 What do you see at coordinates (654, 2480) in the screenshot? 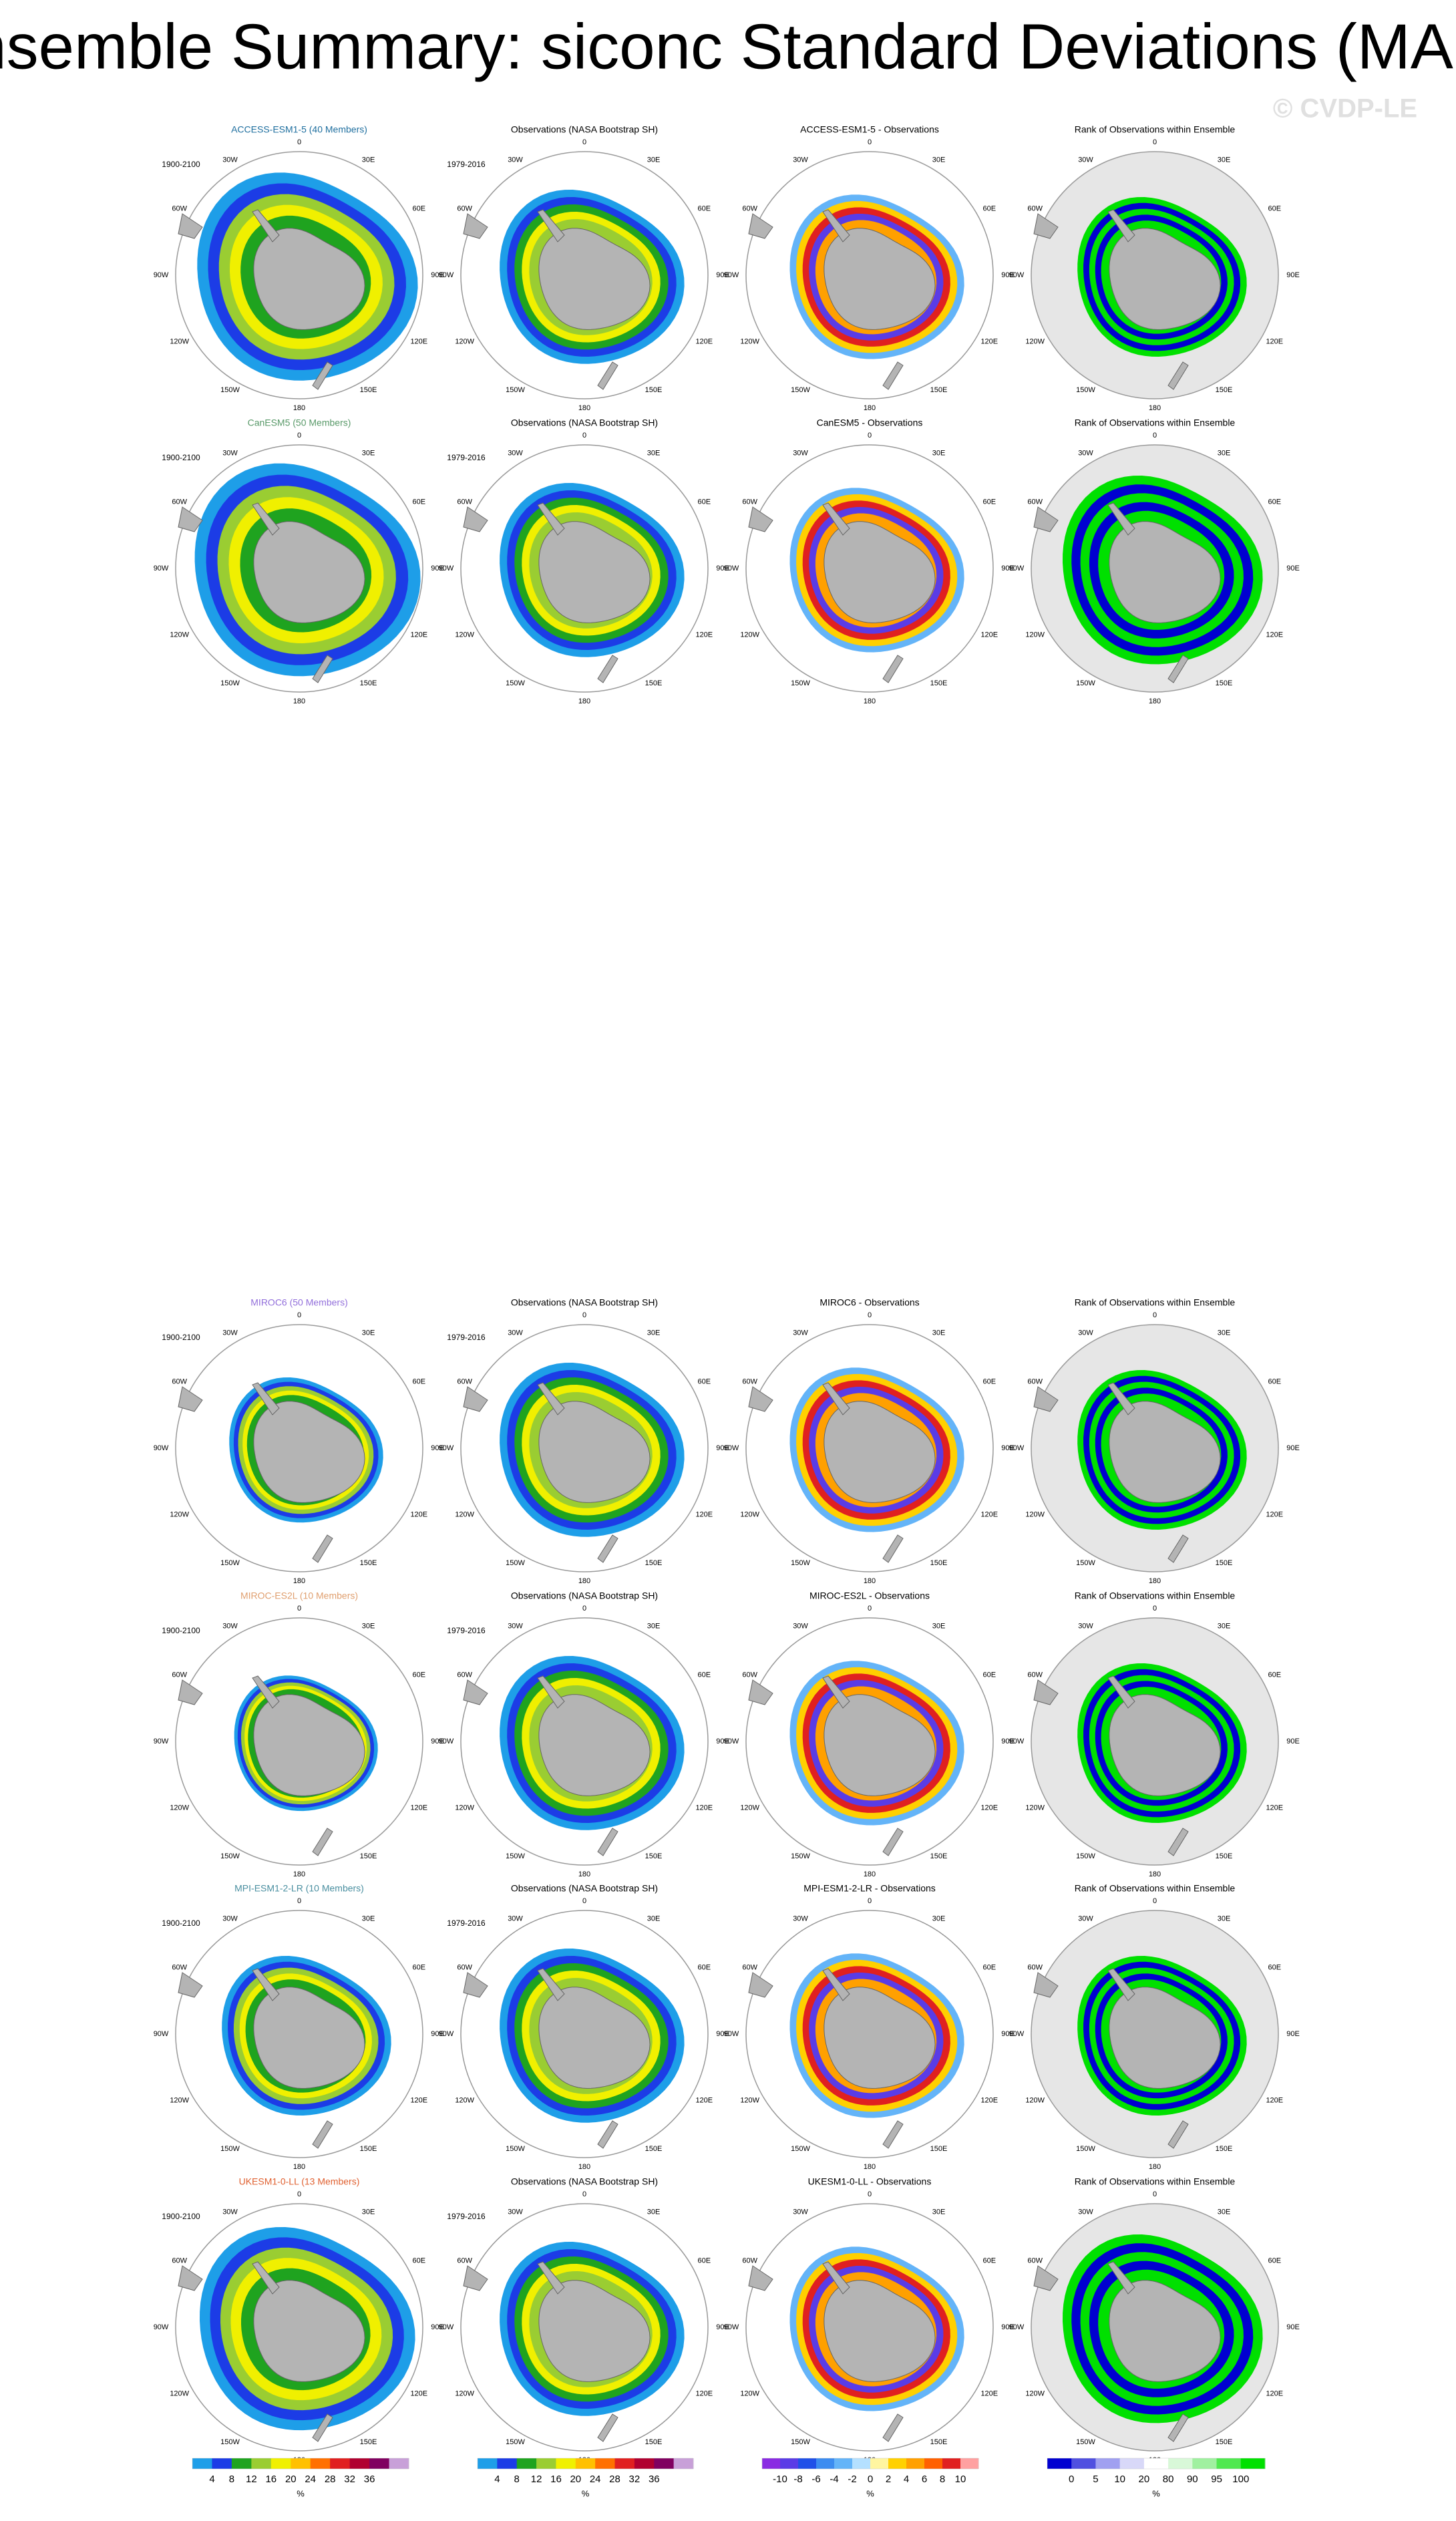
I see `colorbar-tick-label: 36` at bounding box center [654, 2480].